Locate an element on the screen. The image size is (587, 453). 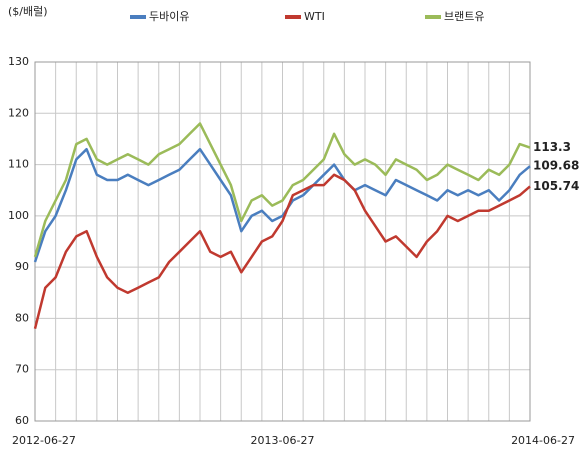
x-tick-label: 2014-06-27 is located at coordinates (543, 440).